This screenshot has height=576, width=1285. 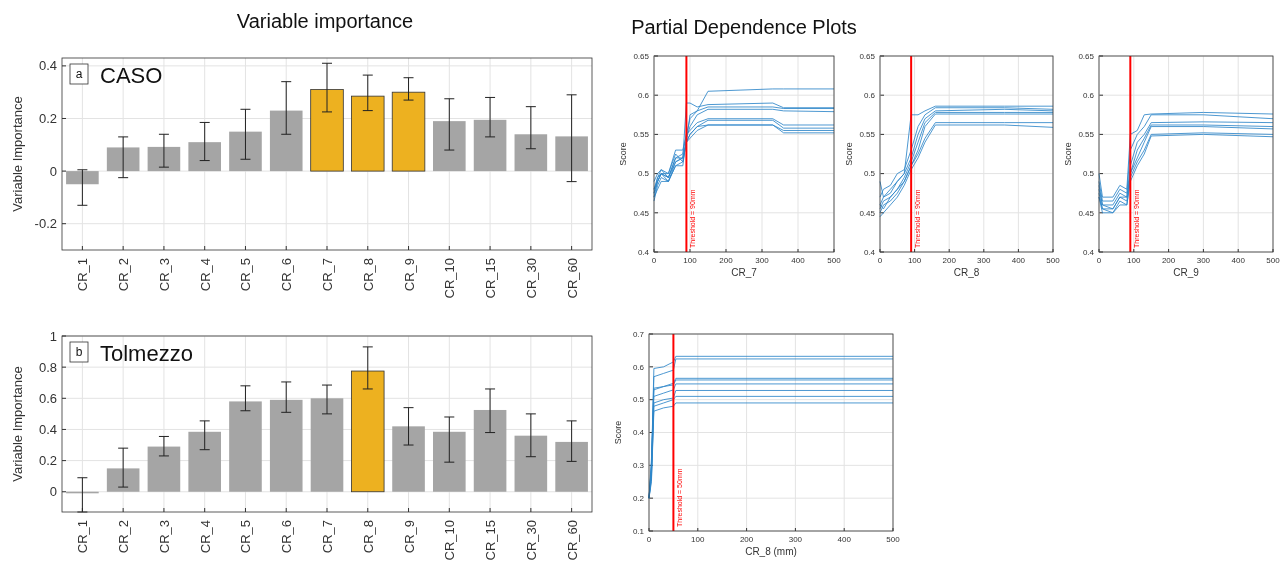 What do you see at coordinates (638, 334) in the screenshot?
I see `y-tick-label: 0.7` at bounding box center [638, 334].